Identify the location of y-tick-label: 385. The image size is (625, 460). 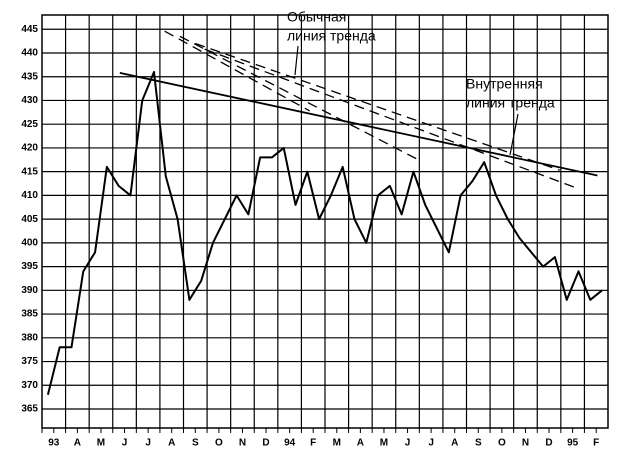
(29, 314).